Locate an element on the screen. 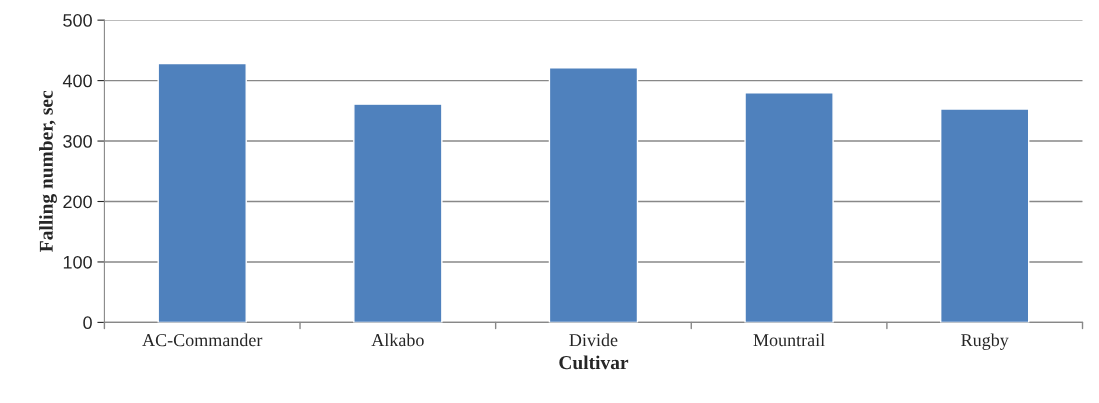 This screenshot has width=1099, height=403. y-tick-label: 500 is located at coordinates (77, 20).